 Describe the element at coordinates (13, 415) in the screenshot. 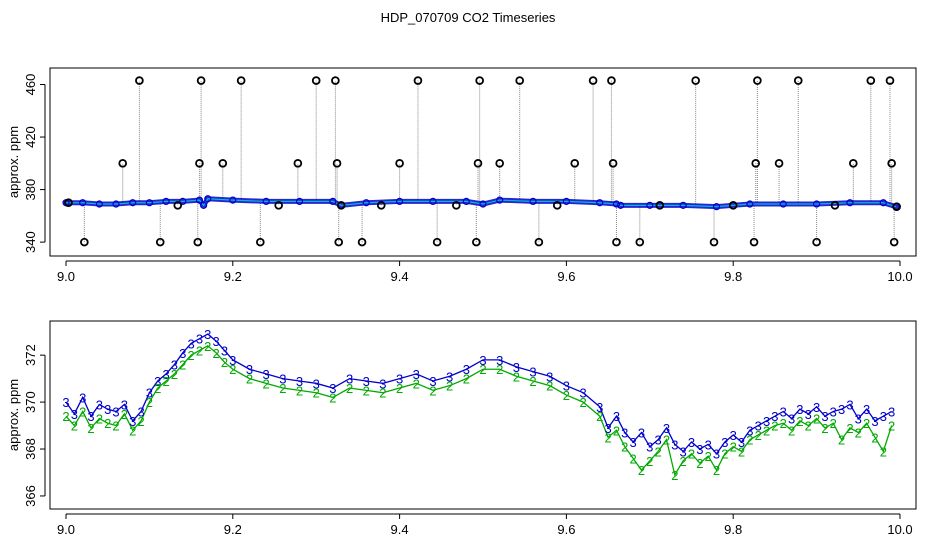

I see `bottom-ylabel: approx. ppm` at that location.